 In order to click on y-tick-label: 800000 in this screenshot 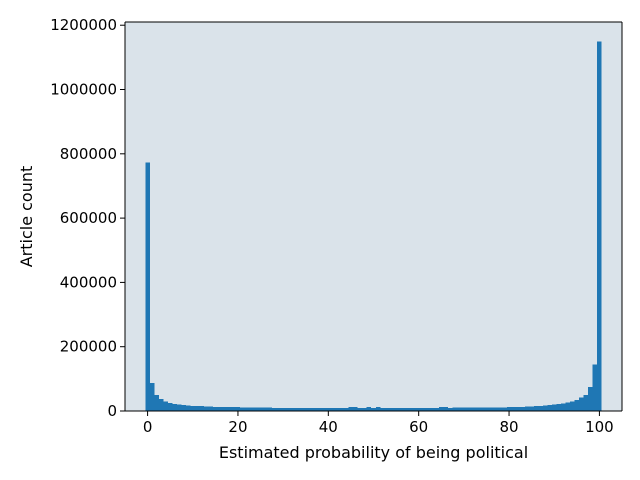, I will do `click(88, 154)`.